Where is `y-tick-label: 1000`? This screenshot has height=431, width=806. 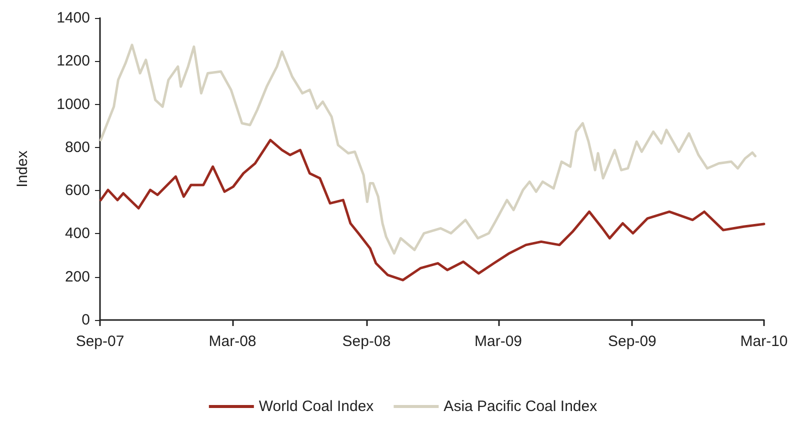
y-tick-label: 1000 is located at coordinates (73, 104).